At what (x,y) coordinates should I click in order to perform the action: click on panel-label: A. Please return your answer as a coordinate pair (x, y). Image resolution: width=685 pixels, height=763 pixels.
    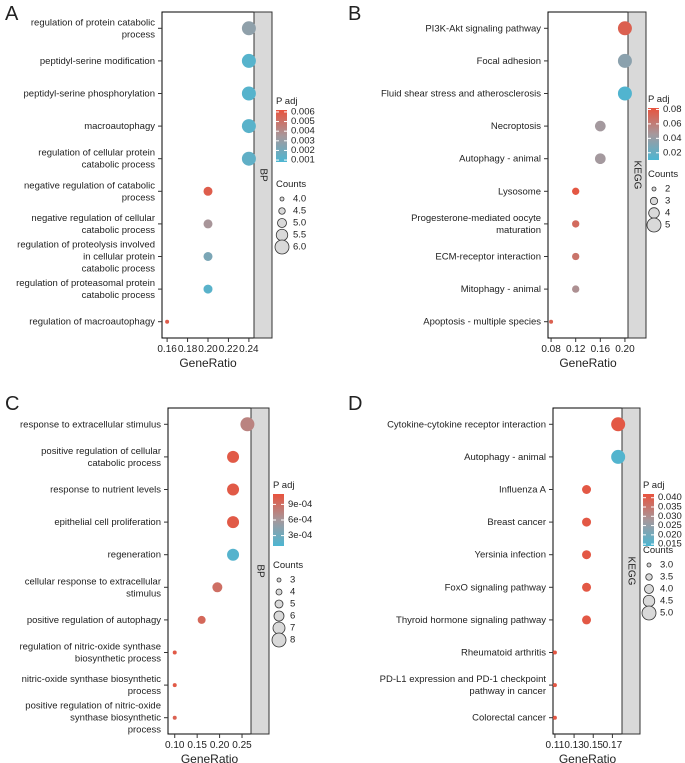
    Looking at the image, I should click on (12, 14).